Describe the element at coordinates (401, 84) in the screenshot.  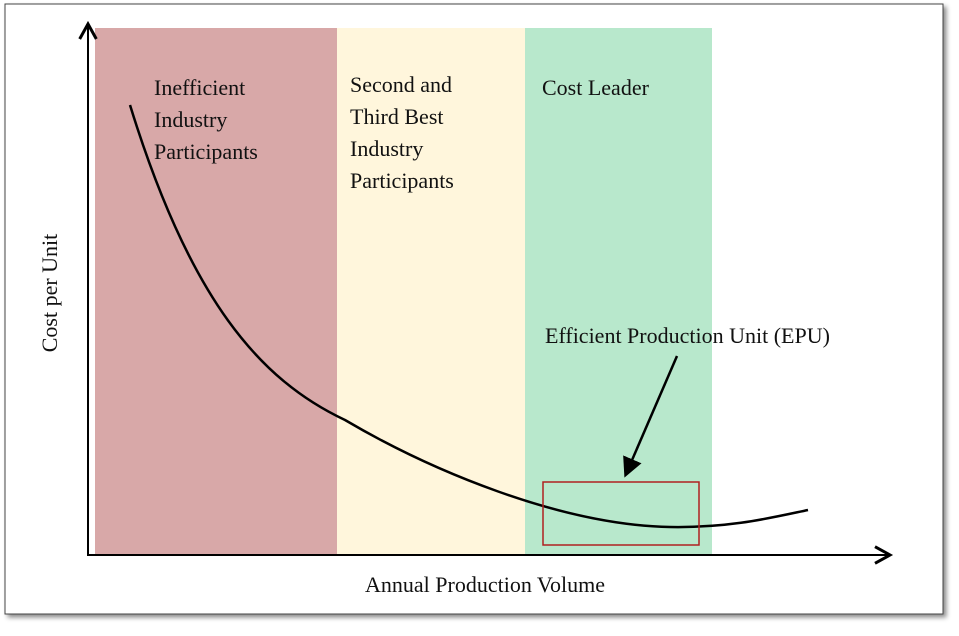
I see `region-label: Second and` at that location.